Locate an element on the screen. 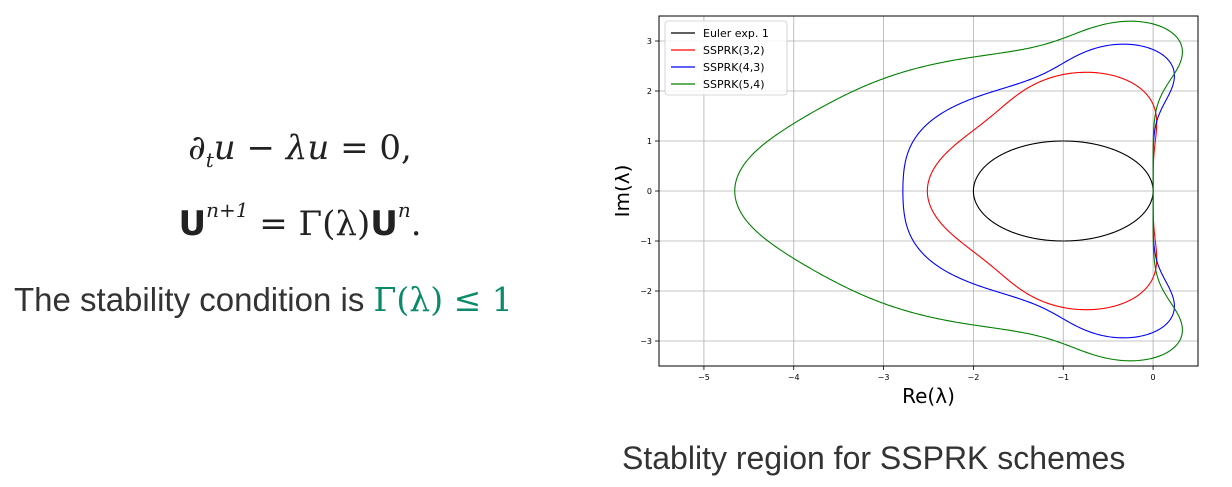  y-tick-label: −1 is located at coordinates (646, 241).